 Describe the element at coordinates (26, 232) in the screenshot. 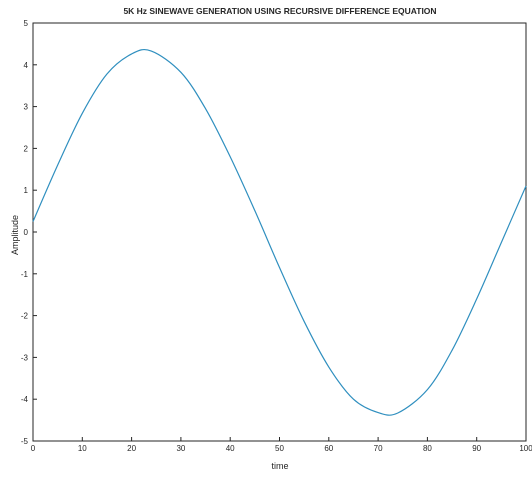

I see `y-tick-label: 0` at that location.